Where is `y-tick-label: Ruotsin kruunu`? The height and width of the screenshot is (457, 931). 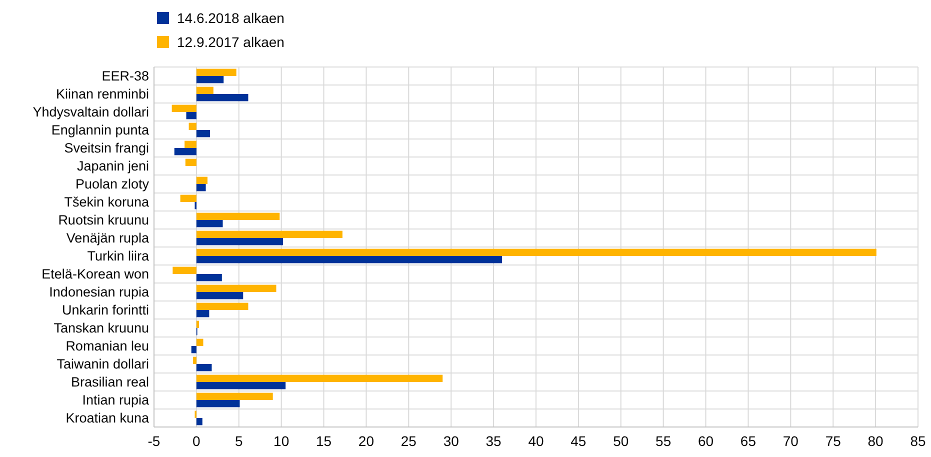
y-tick-label: Ruotsin kruunu is located at coordinates (103, 220).